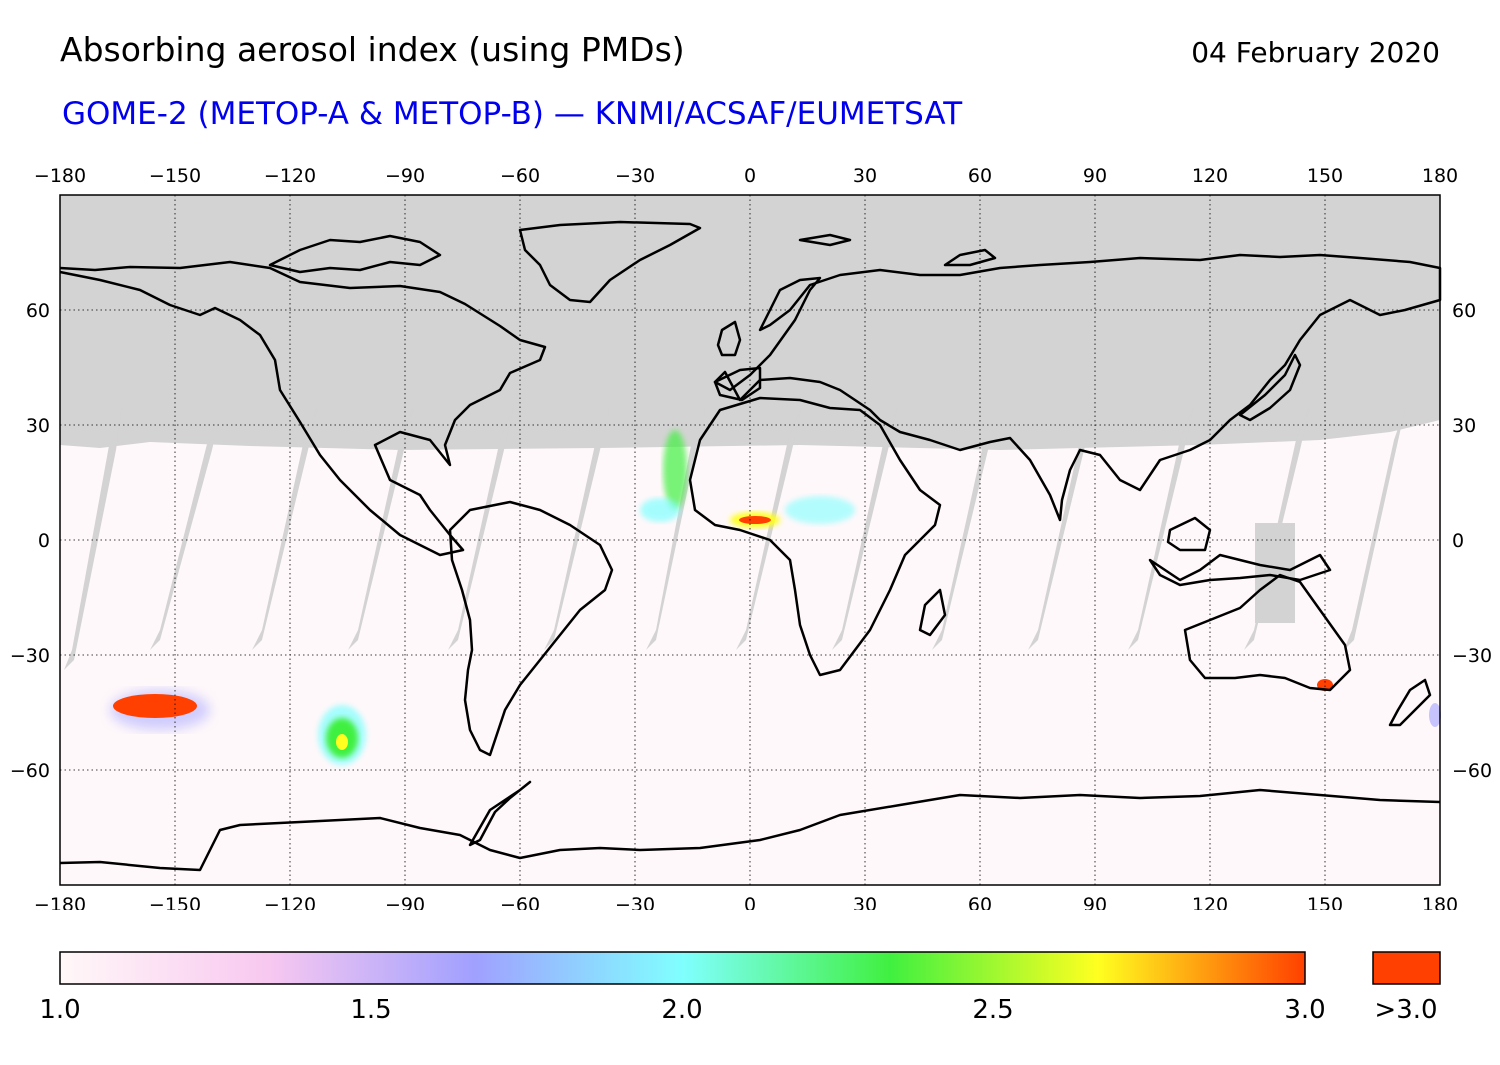 Image resolution: width=1500 pixels, height=1065 pixels. I want to click on map-title: Absorbing aerosol index (using PMDs), so click(372, 49).